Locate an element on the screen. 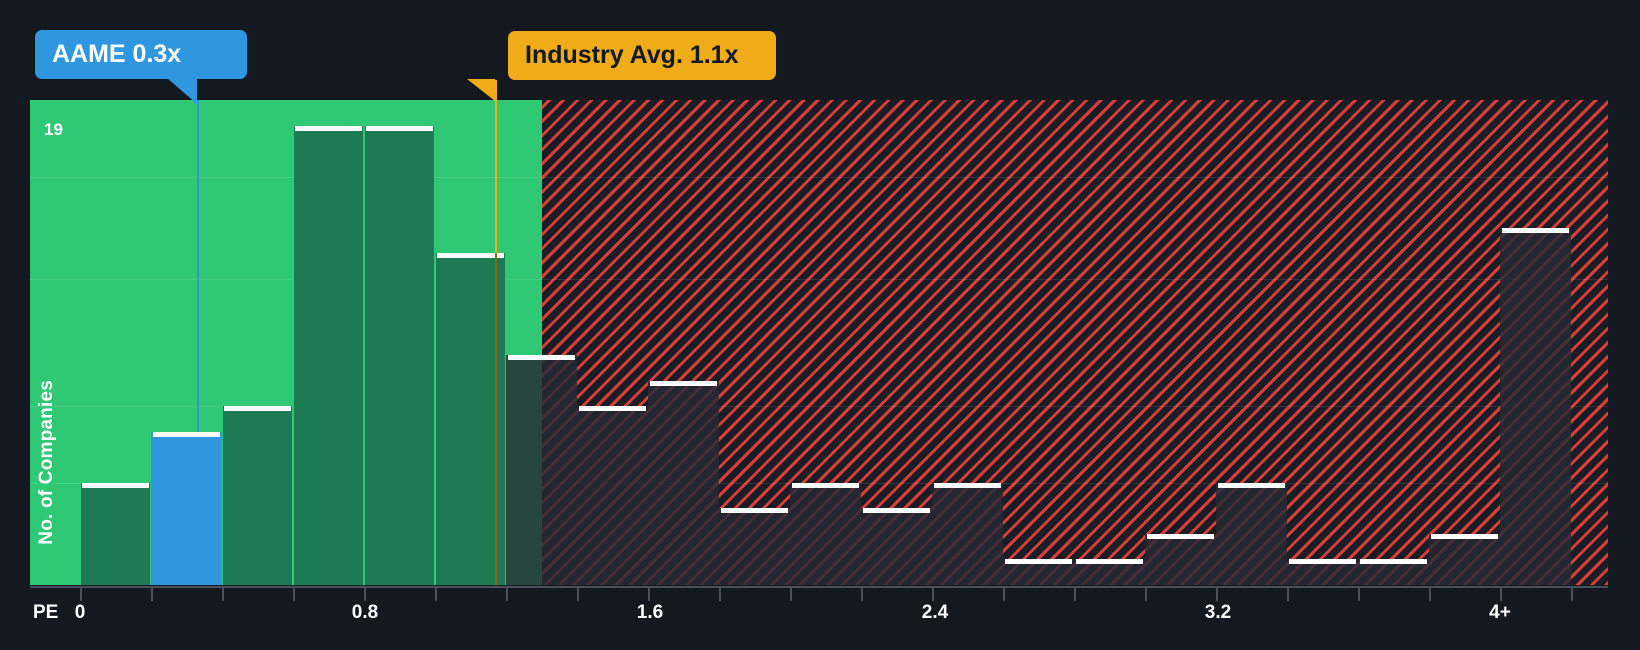  x-axis-prefix-label: PE is located at coordinates (46, 612).